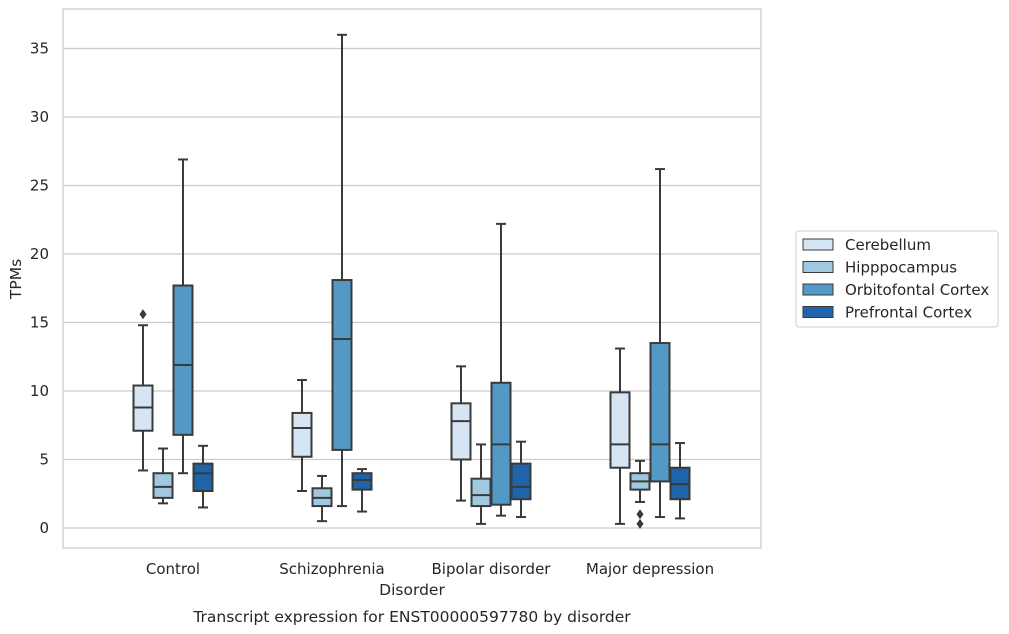 Image resolution: width=1009 pixels, height=634 pixels. I want to click on legend-label: Cerebellum, so click(888, 245).